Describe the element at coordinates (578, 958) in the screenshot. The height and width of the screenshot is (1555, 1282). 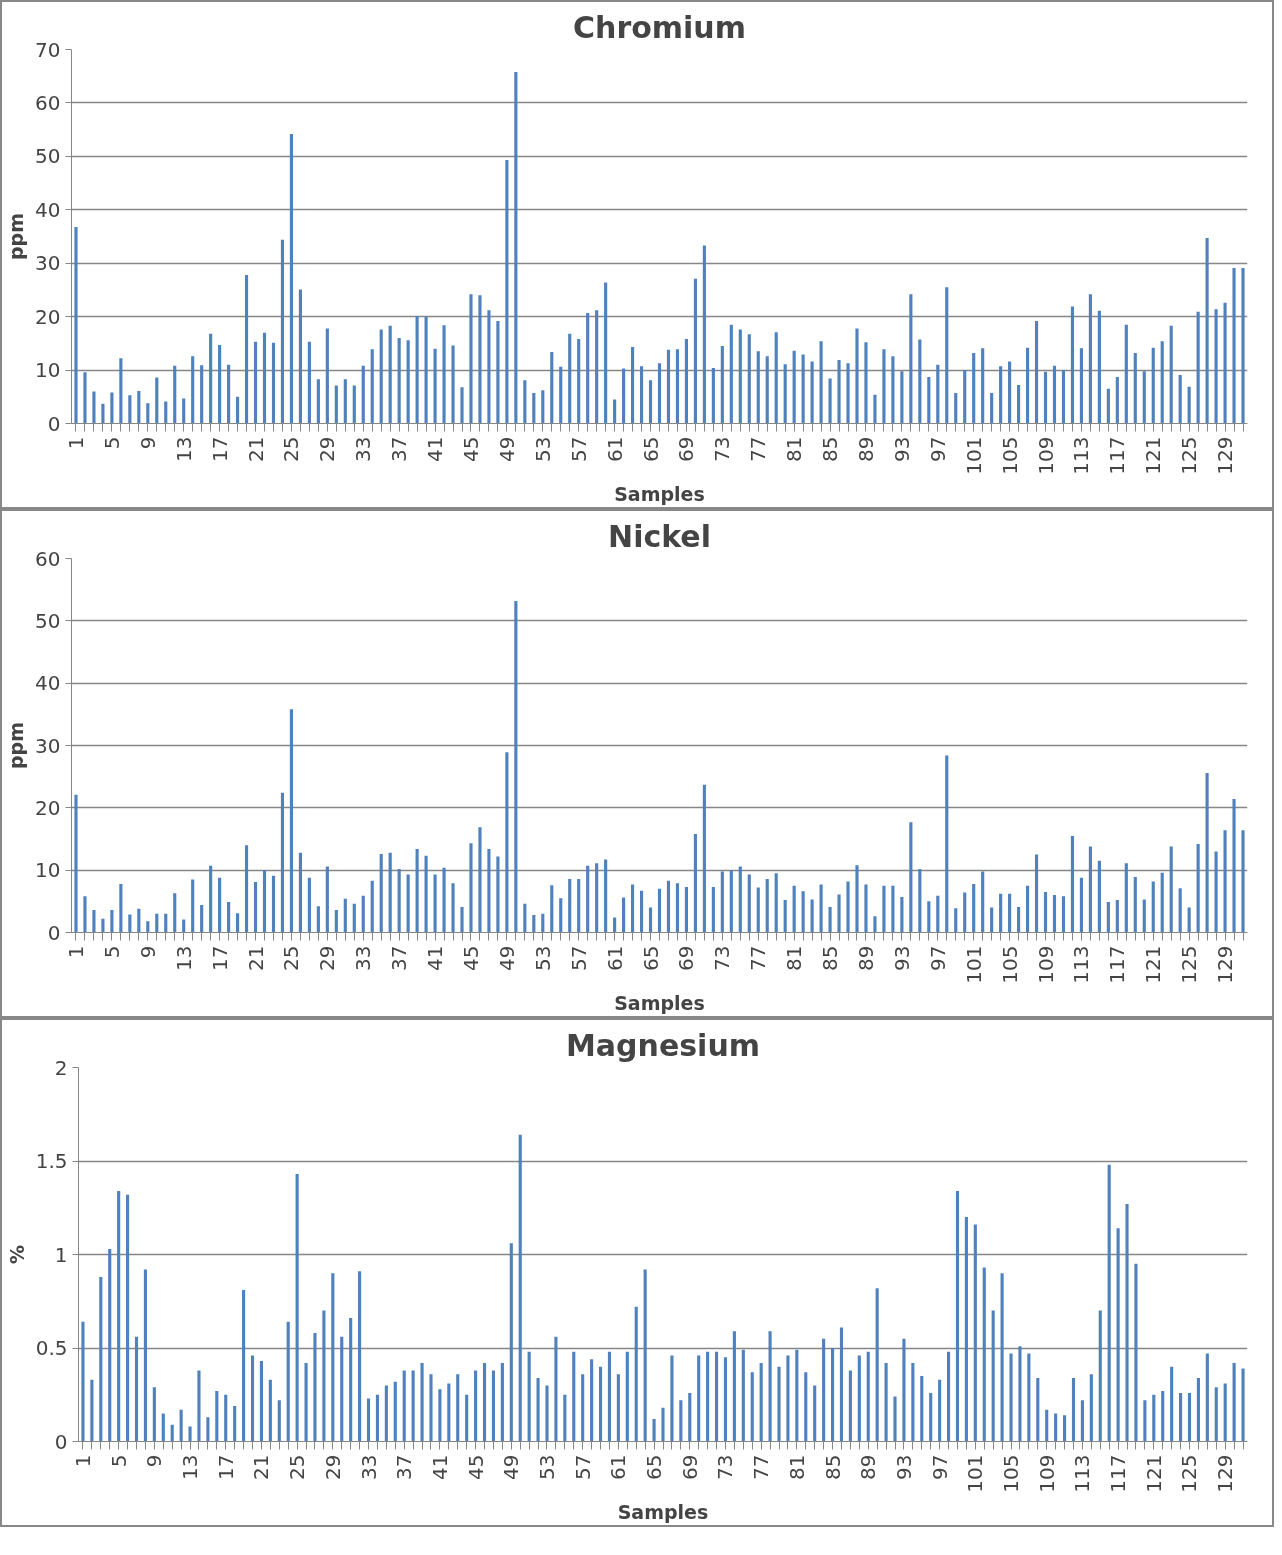
I see `x-tick-label: 57` at that location.